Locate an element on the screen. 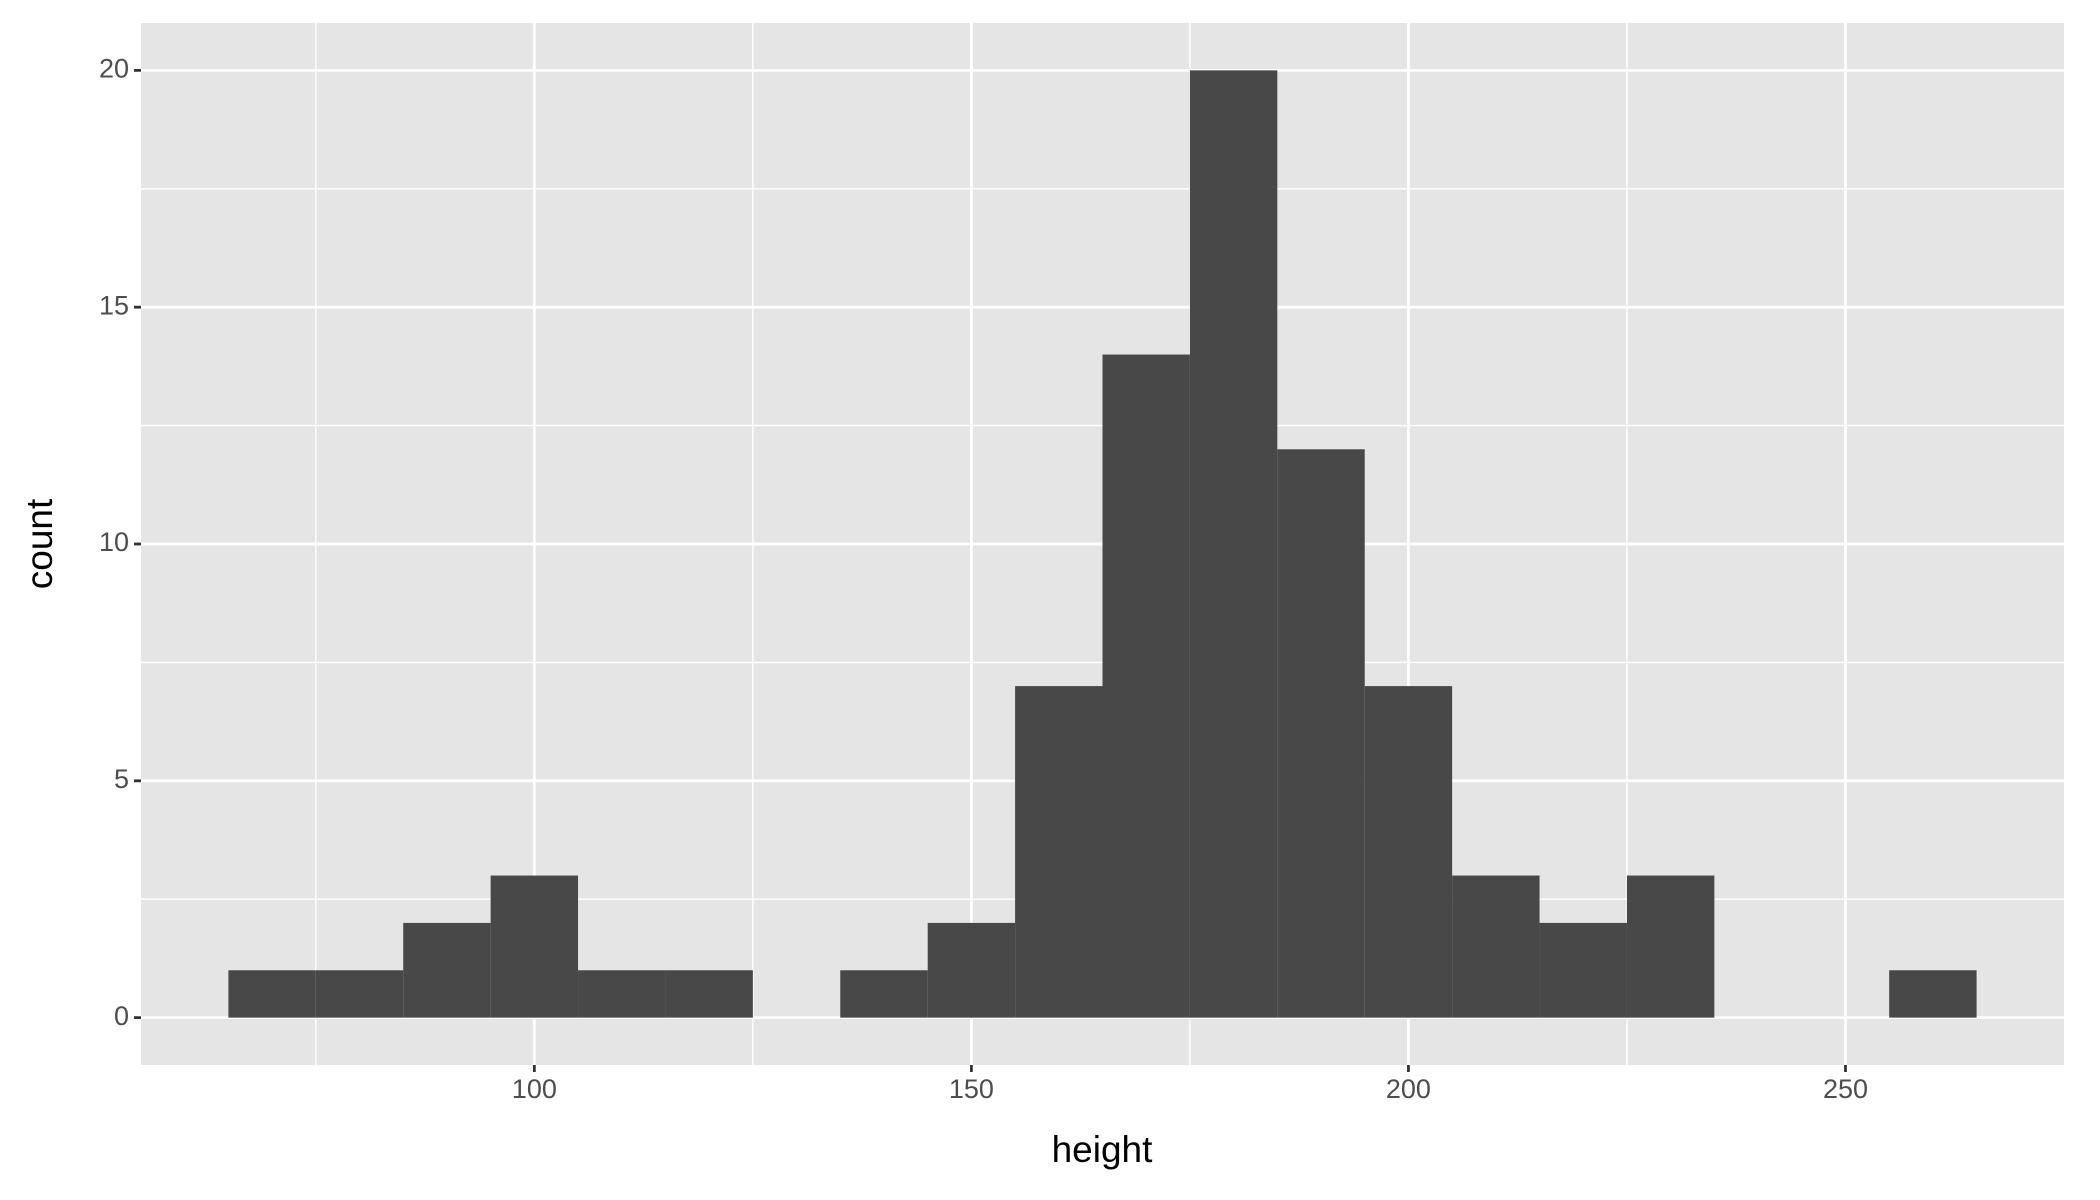 This screenshot has width=2100, height=1200. y-tick-label: 15 is located at coordinates (114, 305).